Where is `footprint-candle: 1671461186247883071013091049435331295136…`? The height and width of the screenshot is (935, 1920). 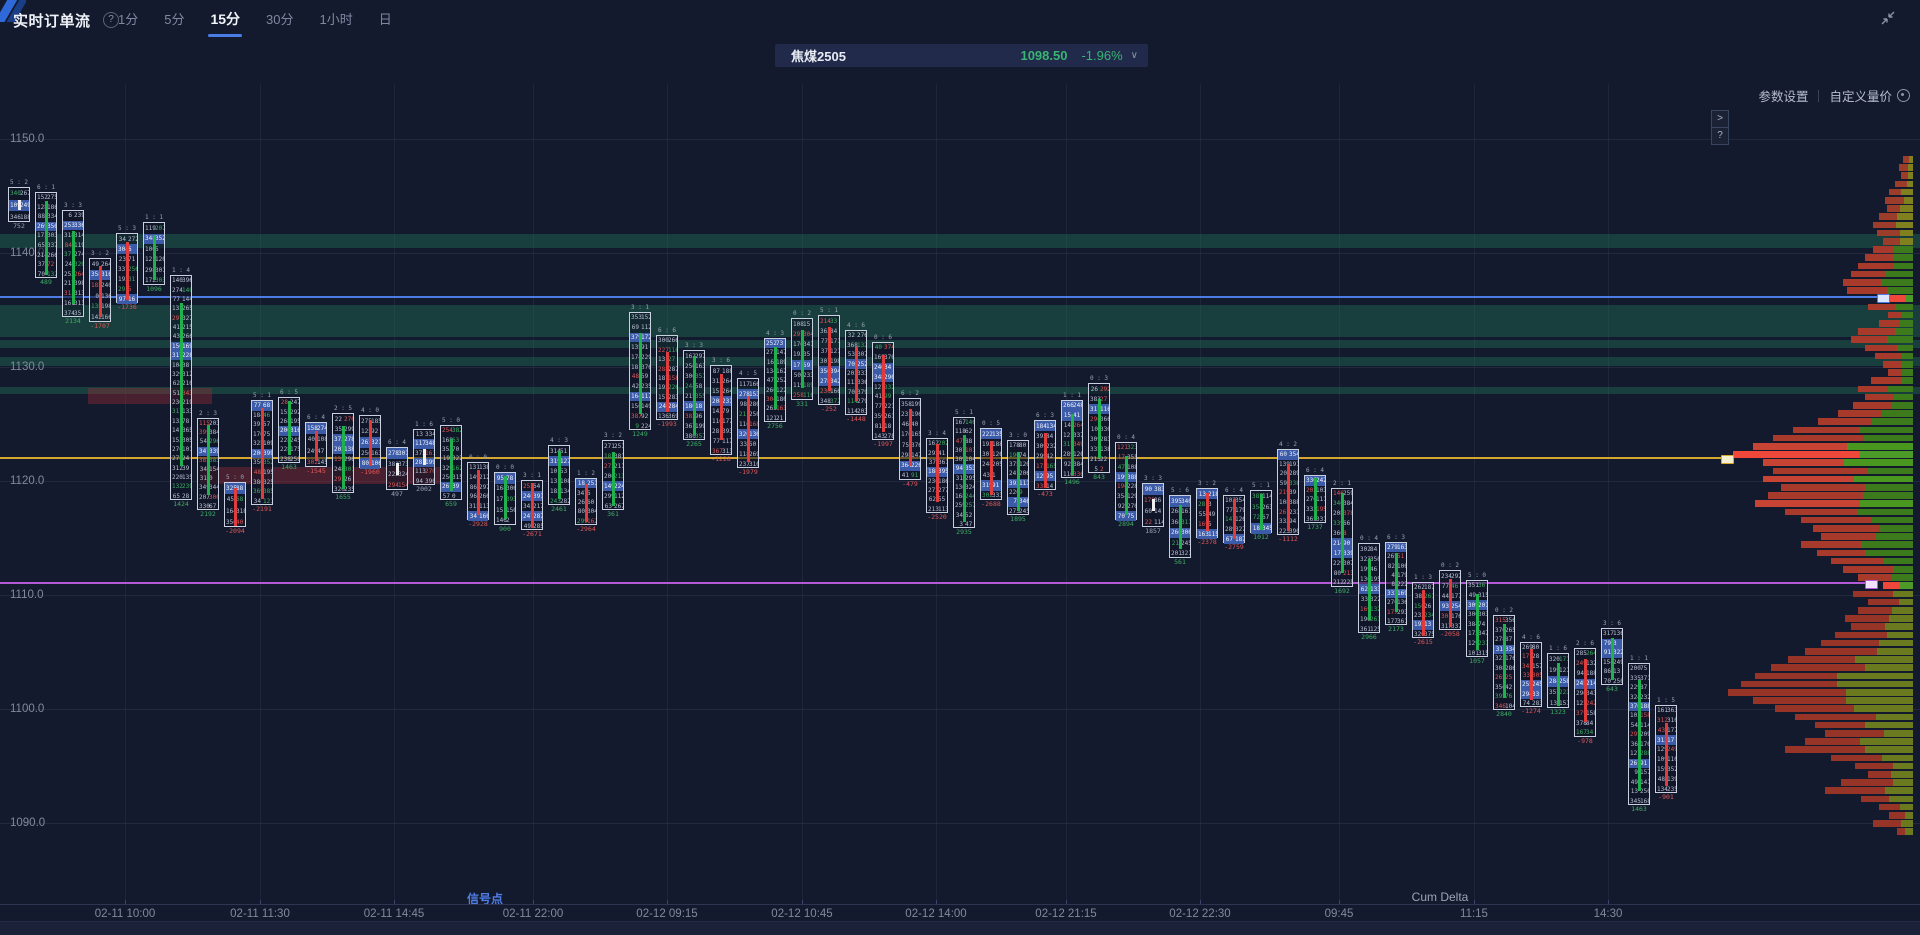
footprint-candle: 1671461186247883071013091049435331295136… is located at coordinates (964, 472).